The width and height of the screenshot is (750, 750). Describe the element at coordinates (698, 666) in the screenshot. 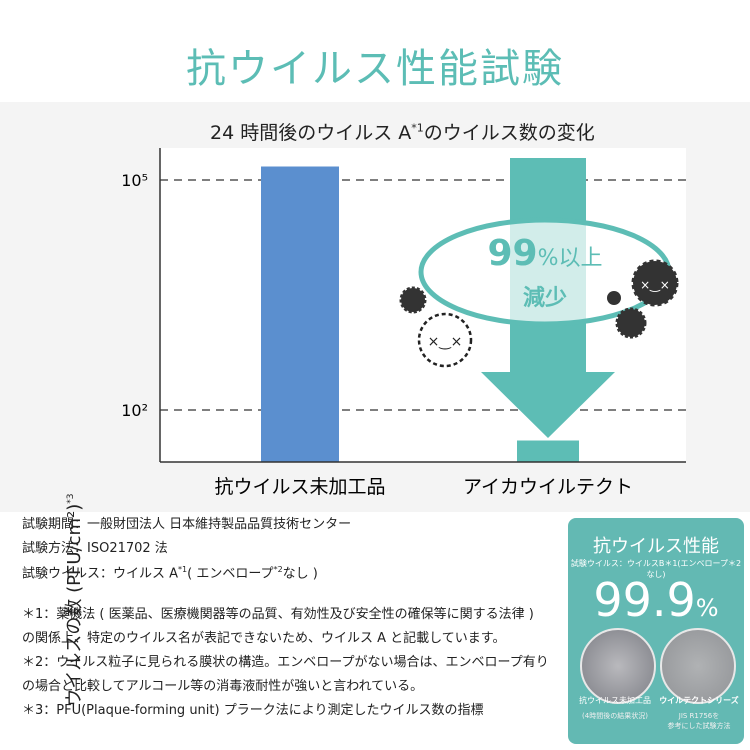

I see `petri-dish-treated-icon` at that location.